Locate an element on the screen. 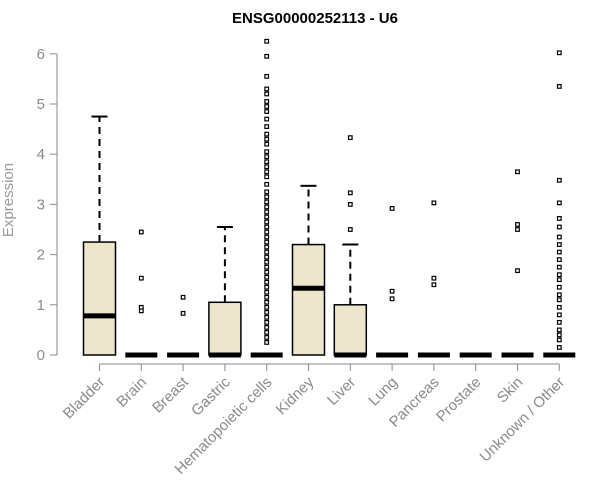 The width and height of the screenshot is (600, 500). y-tick-label: 6 is located at coordinates (41, 54).